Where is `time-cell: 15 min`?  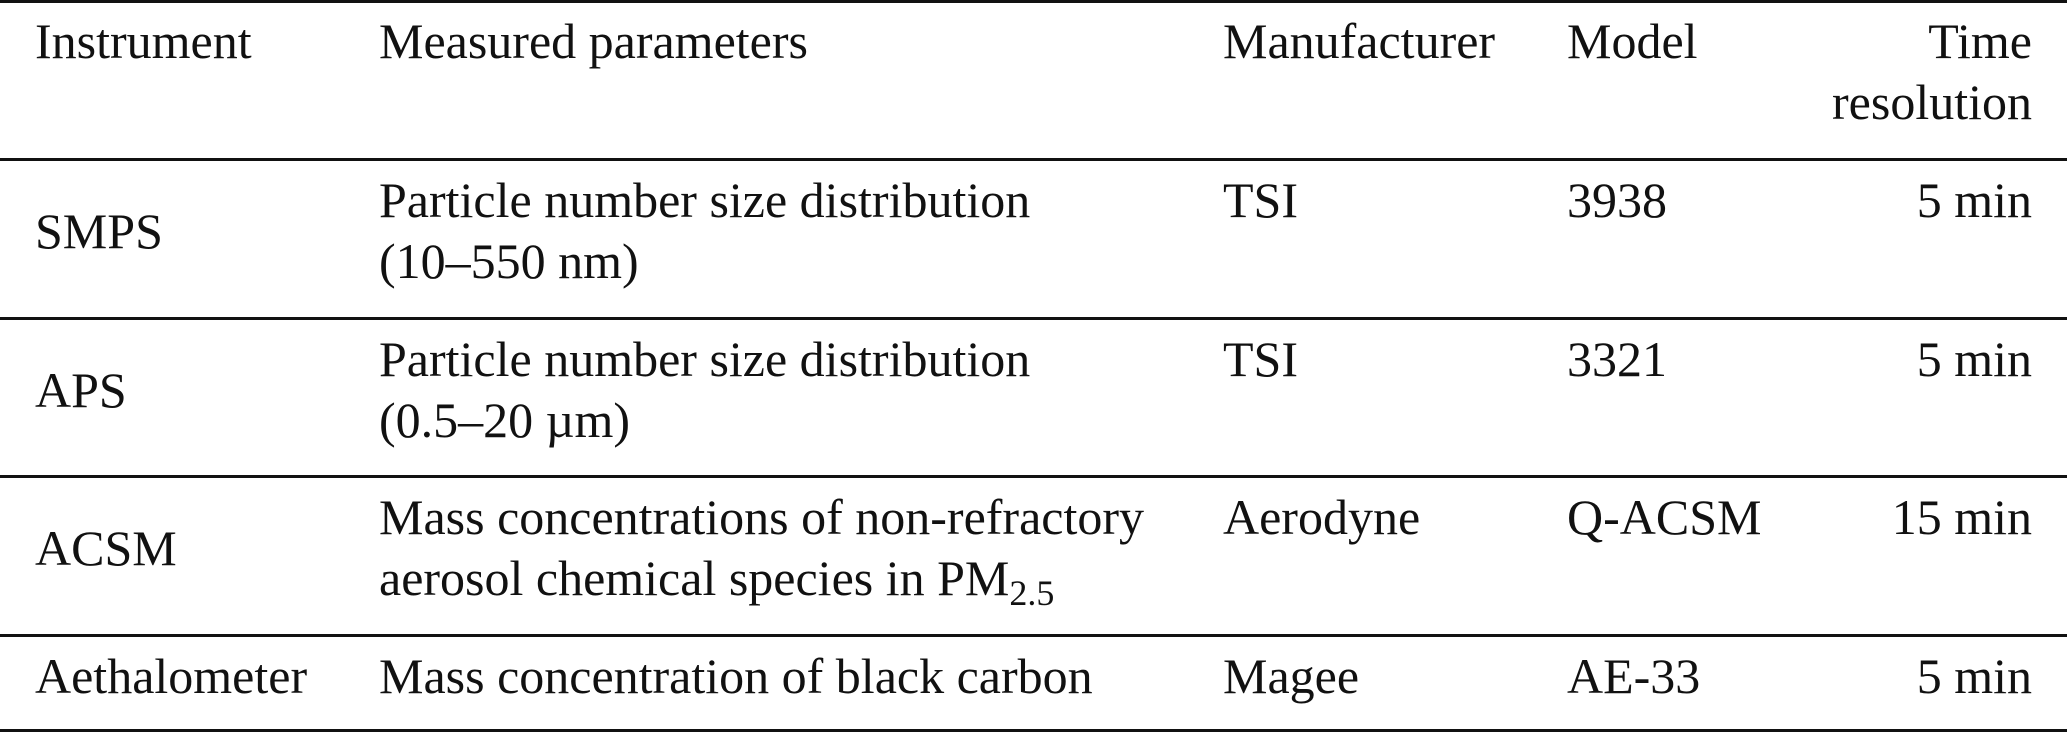 time-cell: 15 min is located at coordinates (1961, 517).